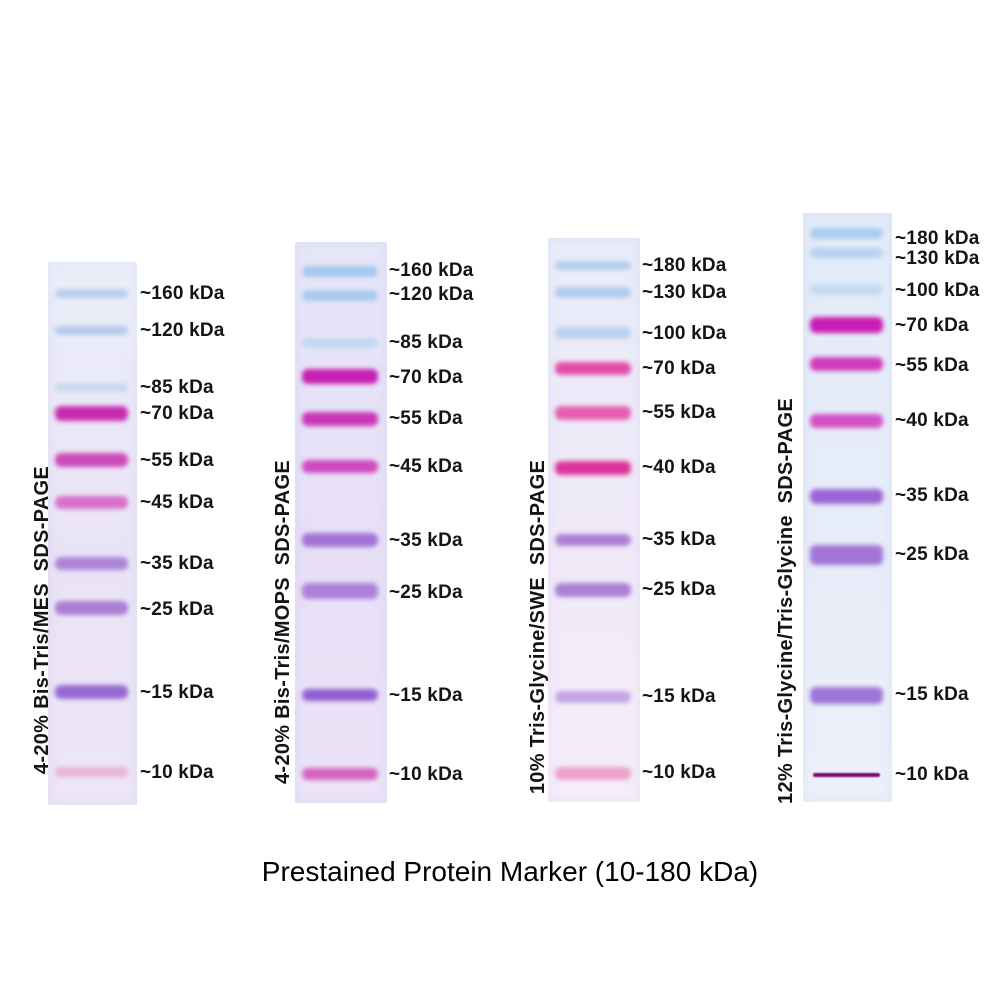 This screenshot has height=1000, width=1000. I want to click on gel-condition-label: 12% Tris-Glycine/Tris-Glycine SDS-PAGE, so click(786, 601).